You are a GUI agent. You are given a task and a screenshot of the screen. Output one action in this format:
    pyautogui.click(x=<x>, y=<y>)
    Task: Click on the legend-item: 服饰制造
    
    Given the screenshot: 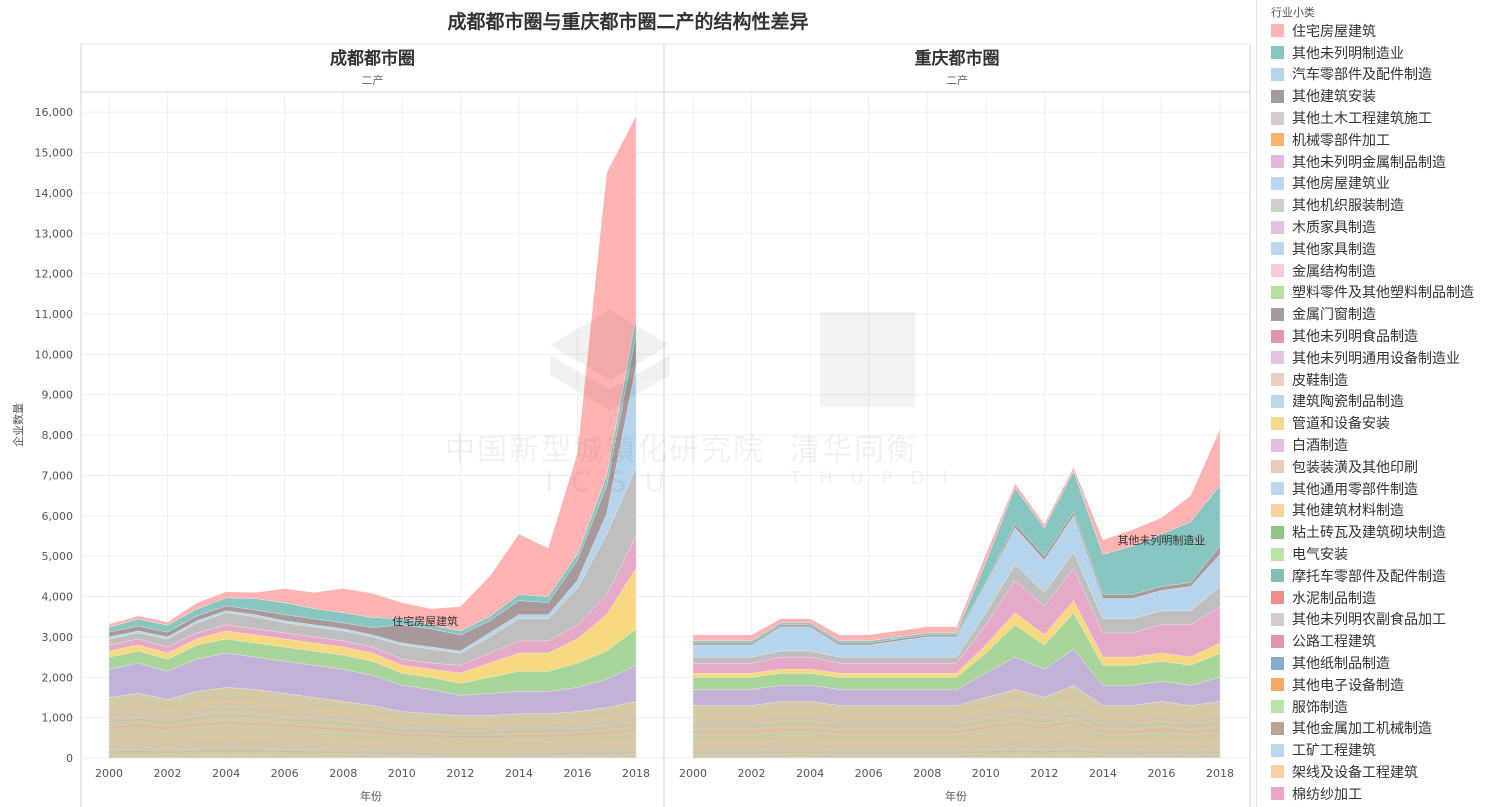 What is the action you would take?
    pyautogui.click(x=1378, y=707)
    